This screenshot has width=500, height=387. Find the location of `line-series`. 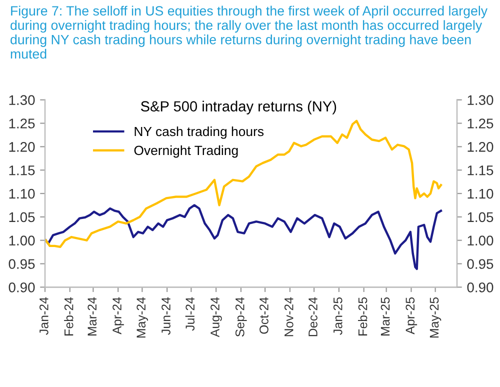

line-series is located at coordinates (243, 237).